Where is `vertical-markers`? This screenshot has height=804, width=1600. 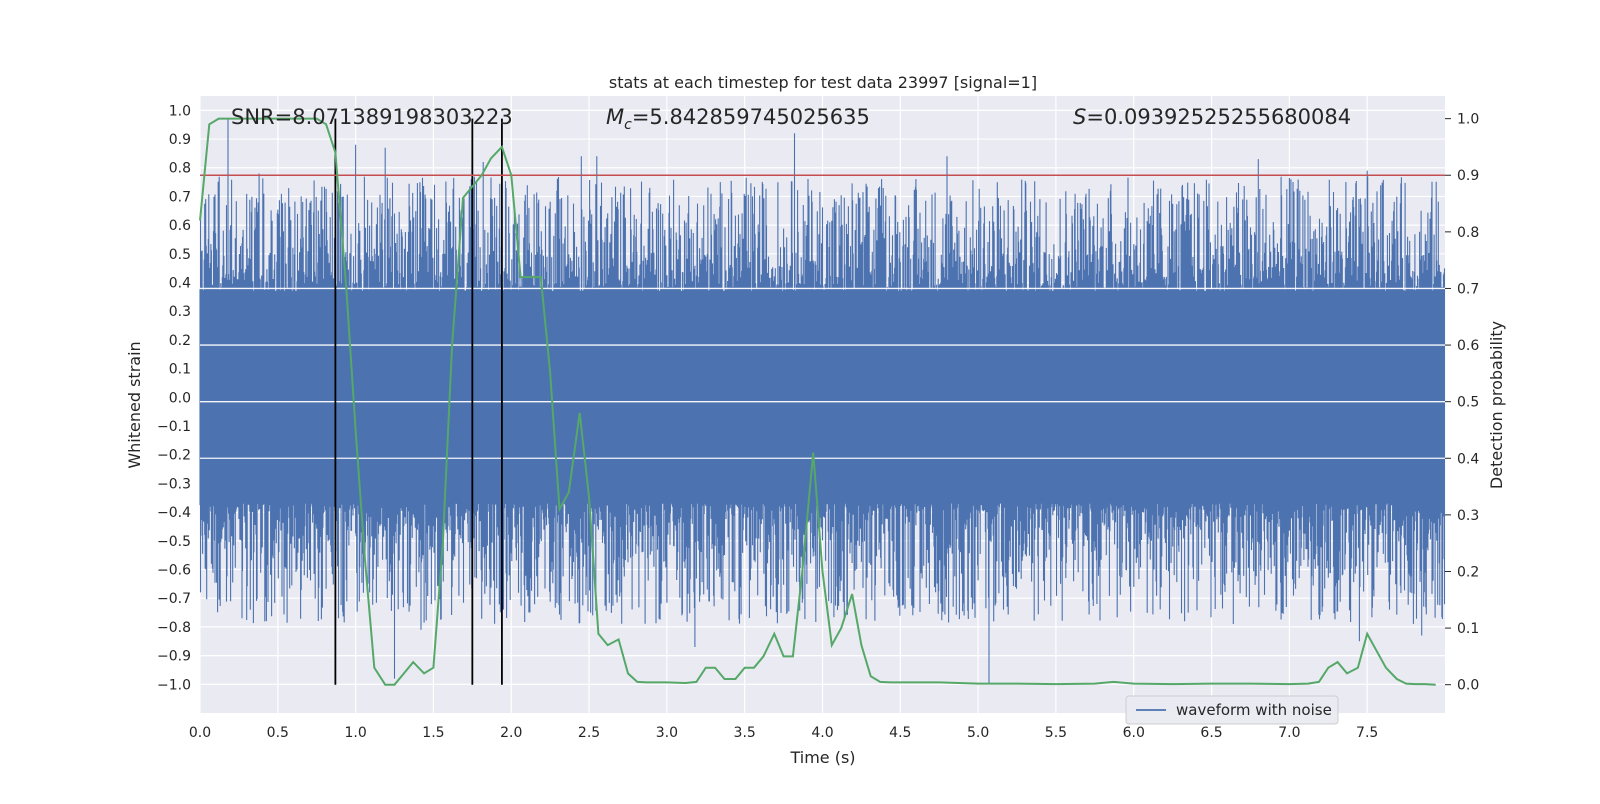
vertical-markers is located at coordinates (418, 401).